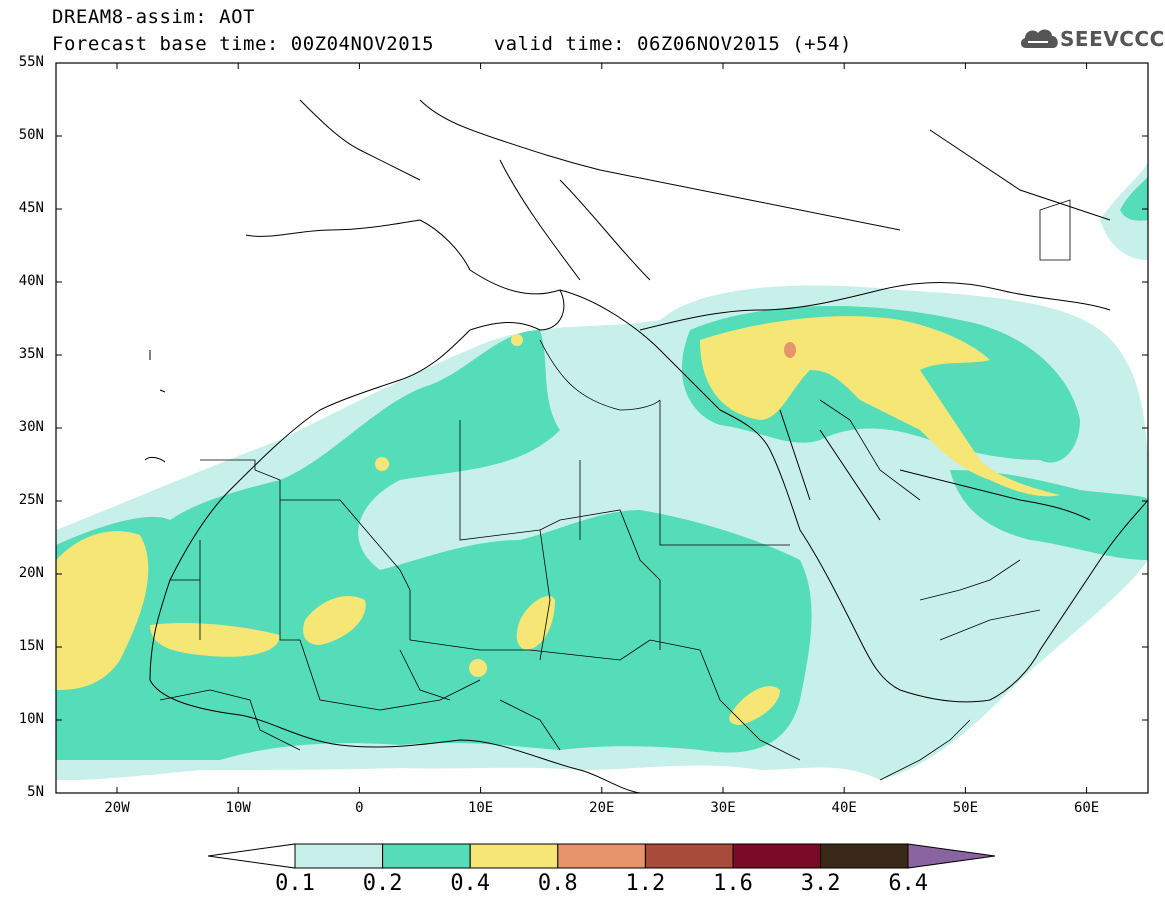  Describe the element at coordinates (359, 808) in the screenshot. I see `lon-label: 0` at that location.